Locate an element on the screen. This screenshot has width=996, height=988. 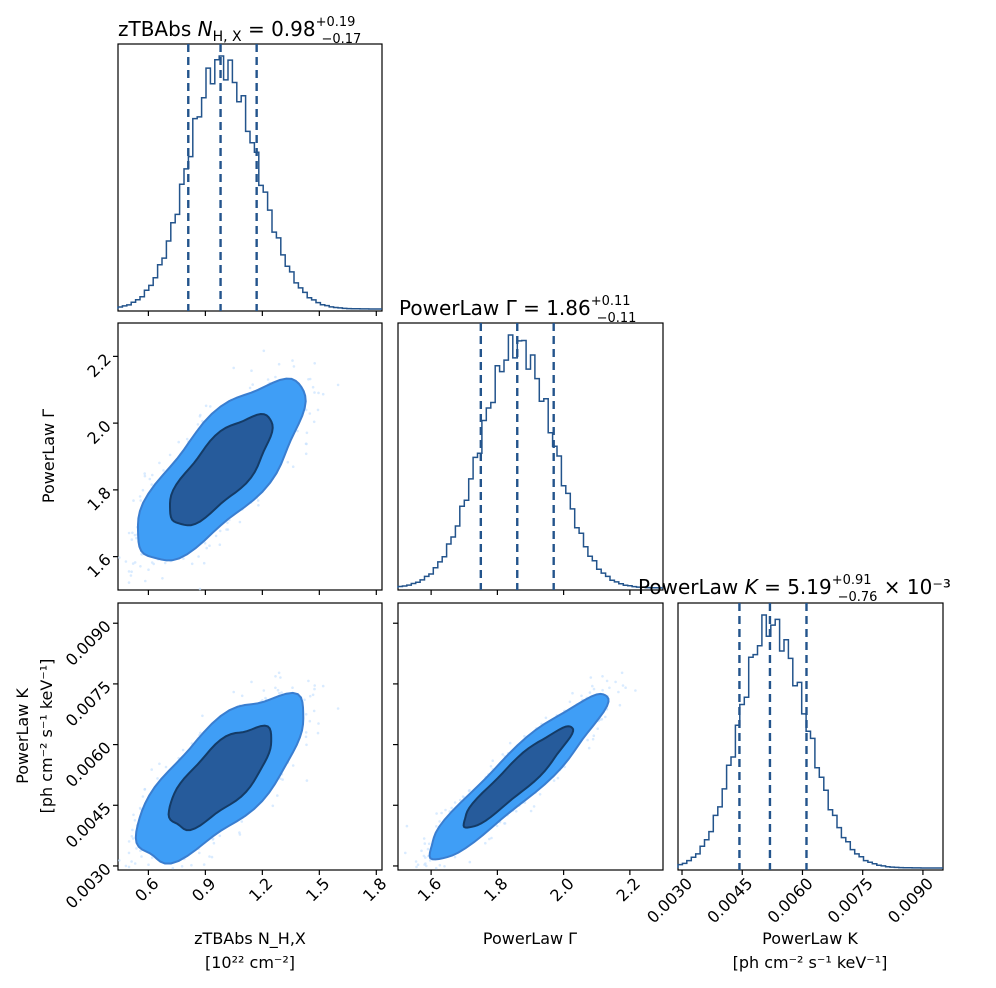
panel-norm-vs-gamma-frame is located at coordinates (530, 736).